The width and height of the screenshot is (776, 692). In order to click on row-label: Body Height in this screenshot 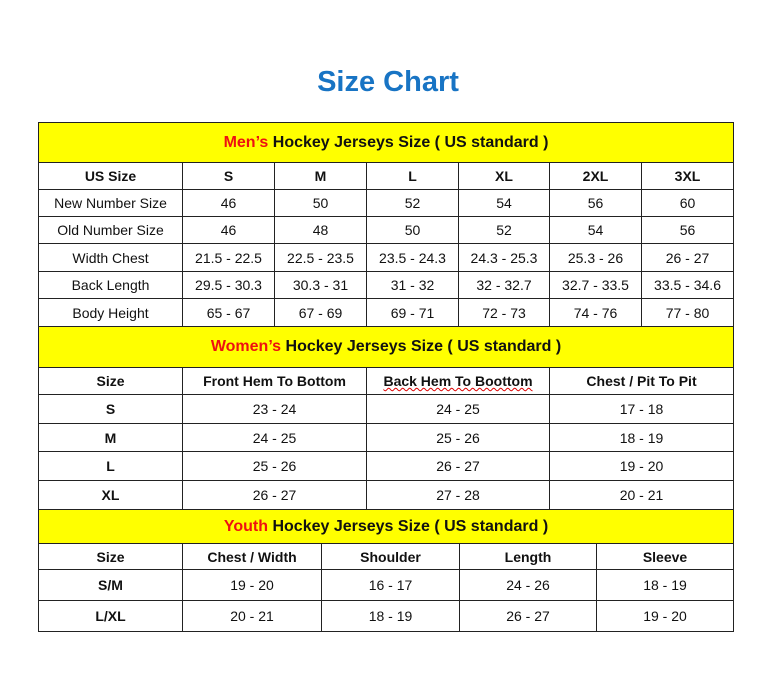, I will do `click(110, 312)`.